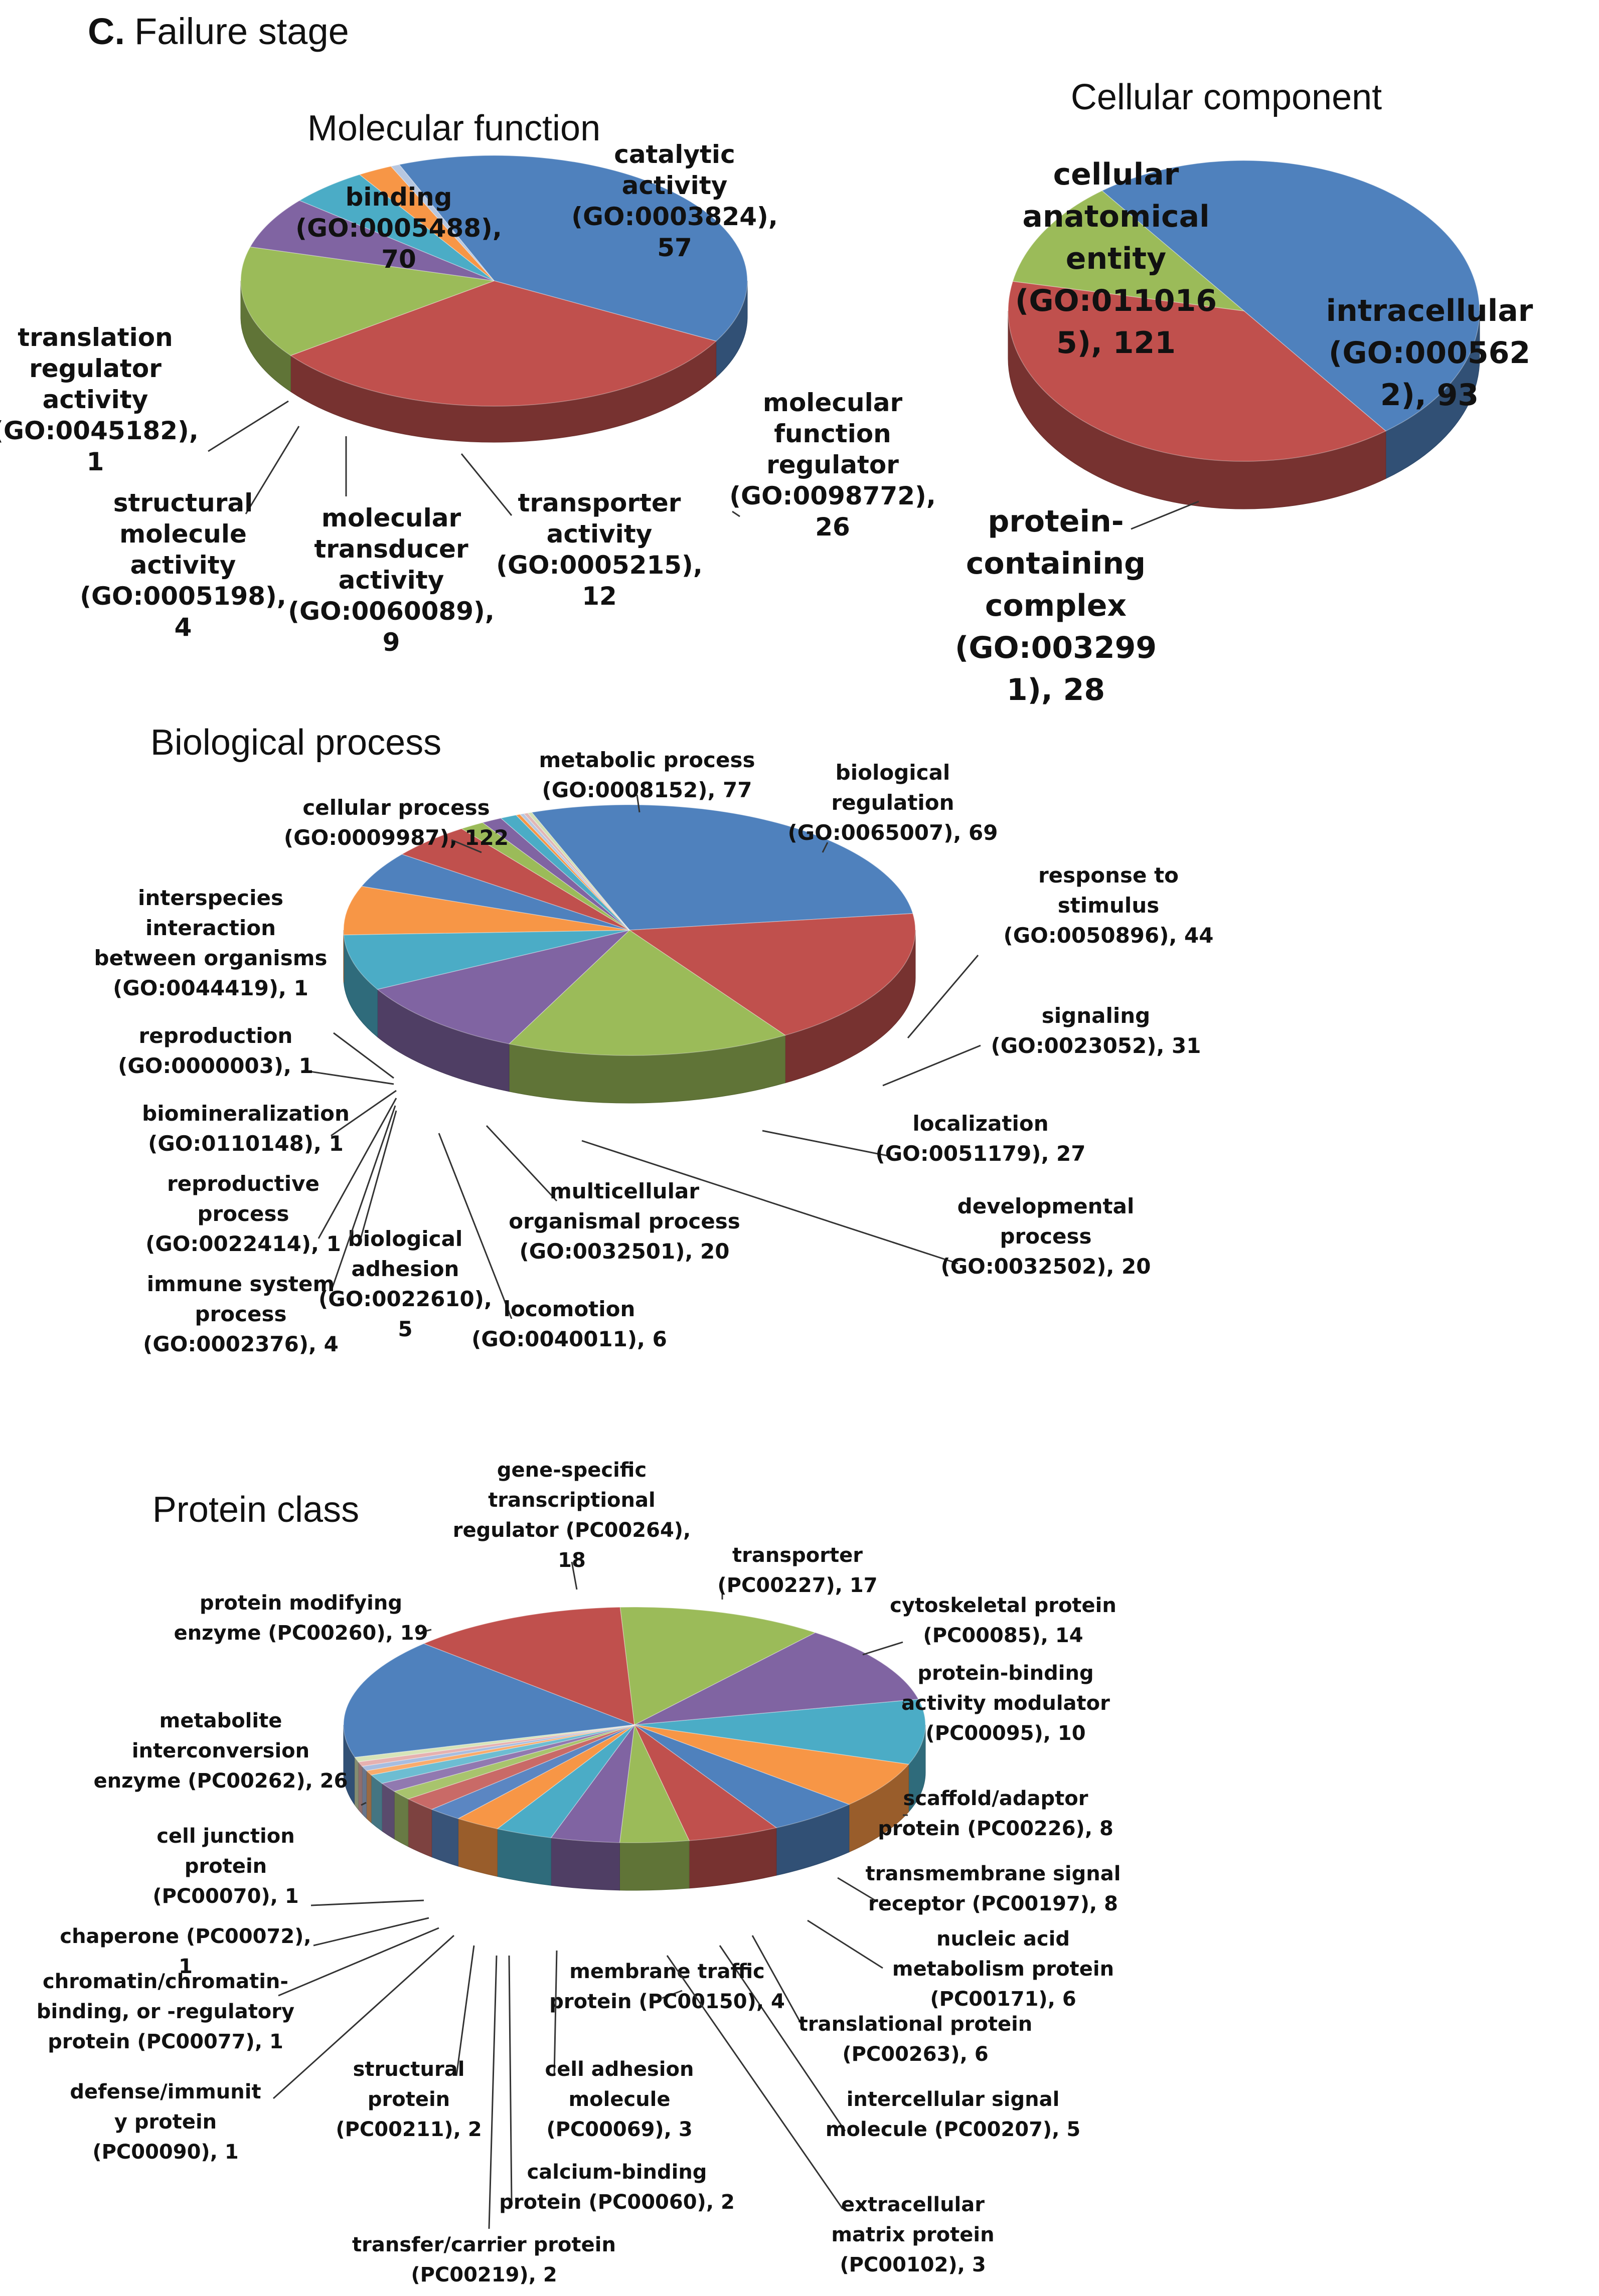 Image resolution: width=1599 pixels, height=2296 pixels. I want to click on slice-label-line: process, so click(1045, 1236).